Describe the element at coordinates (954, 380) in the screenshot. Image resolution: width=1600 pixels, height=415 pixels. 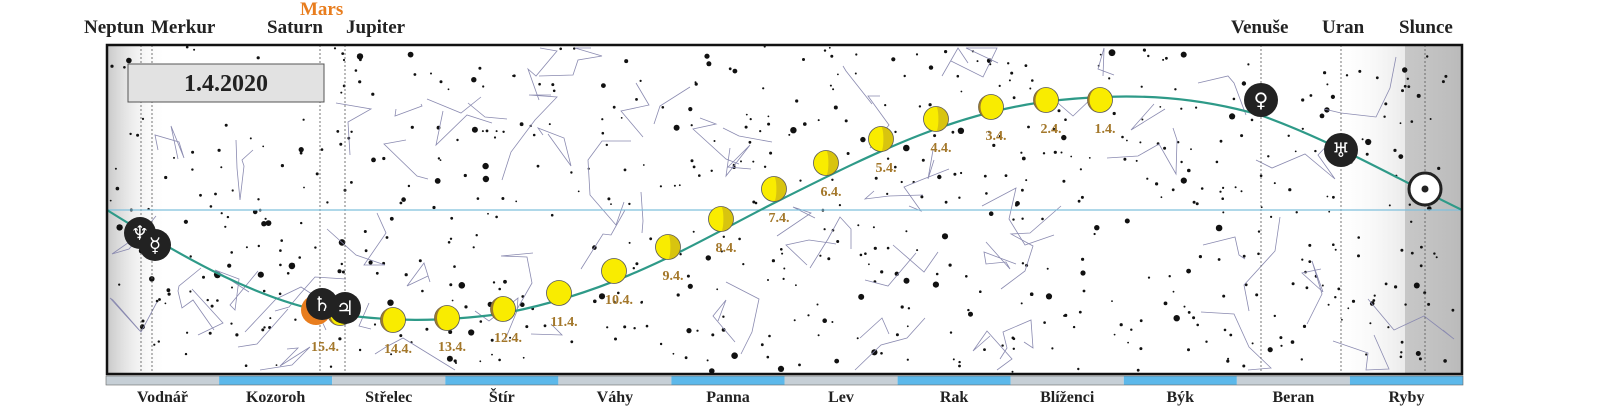
I see `constellation-bar-segment` at that location.